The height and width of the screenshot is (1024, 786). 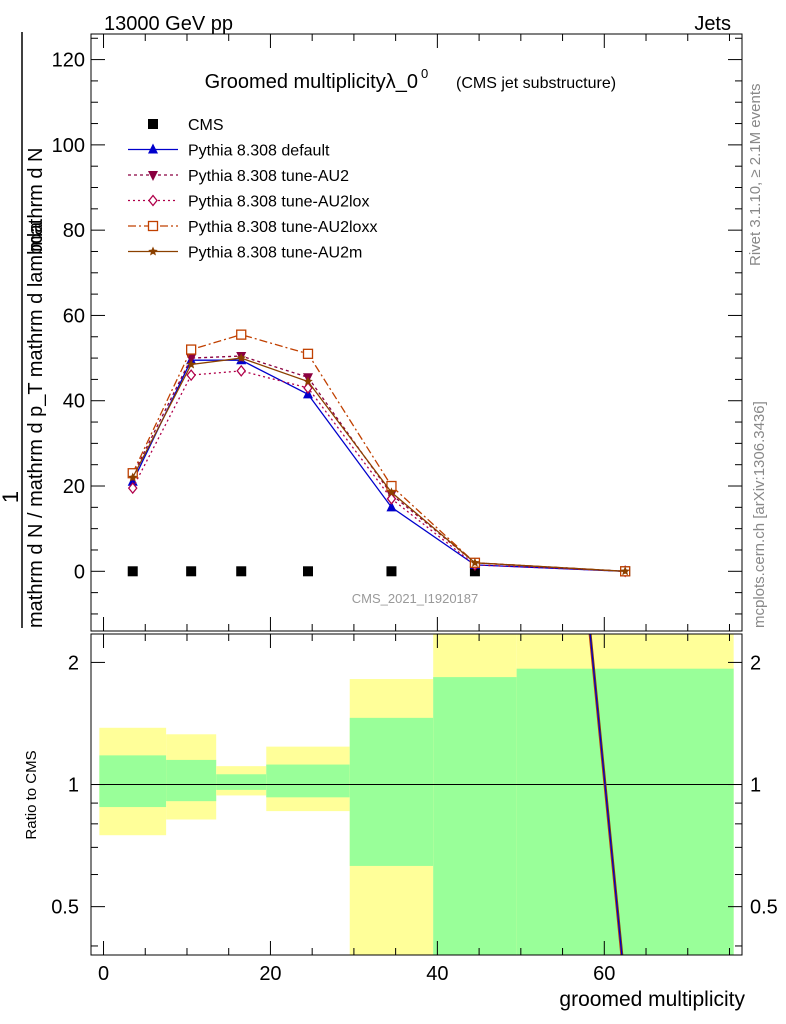 I want to click on ratio-mc-lines, so click(x=606, y=794).